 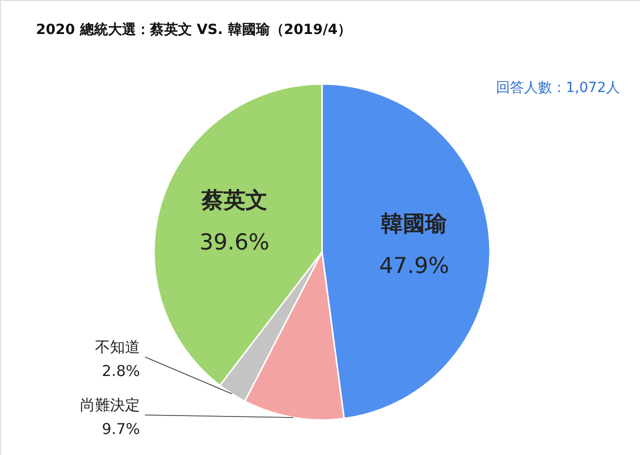 I want to click on text: 回答人數：1,072人, so click(x=558, y=88).